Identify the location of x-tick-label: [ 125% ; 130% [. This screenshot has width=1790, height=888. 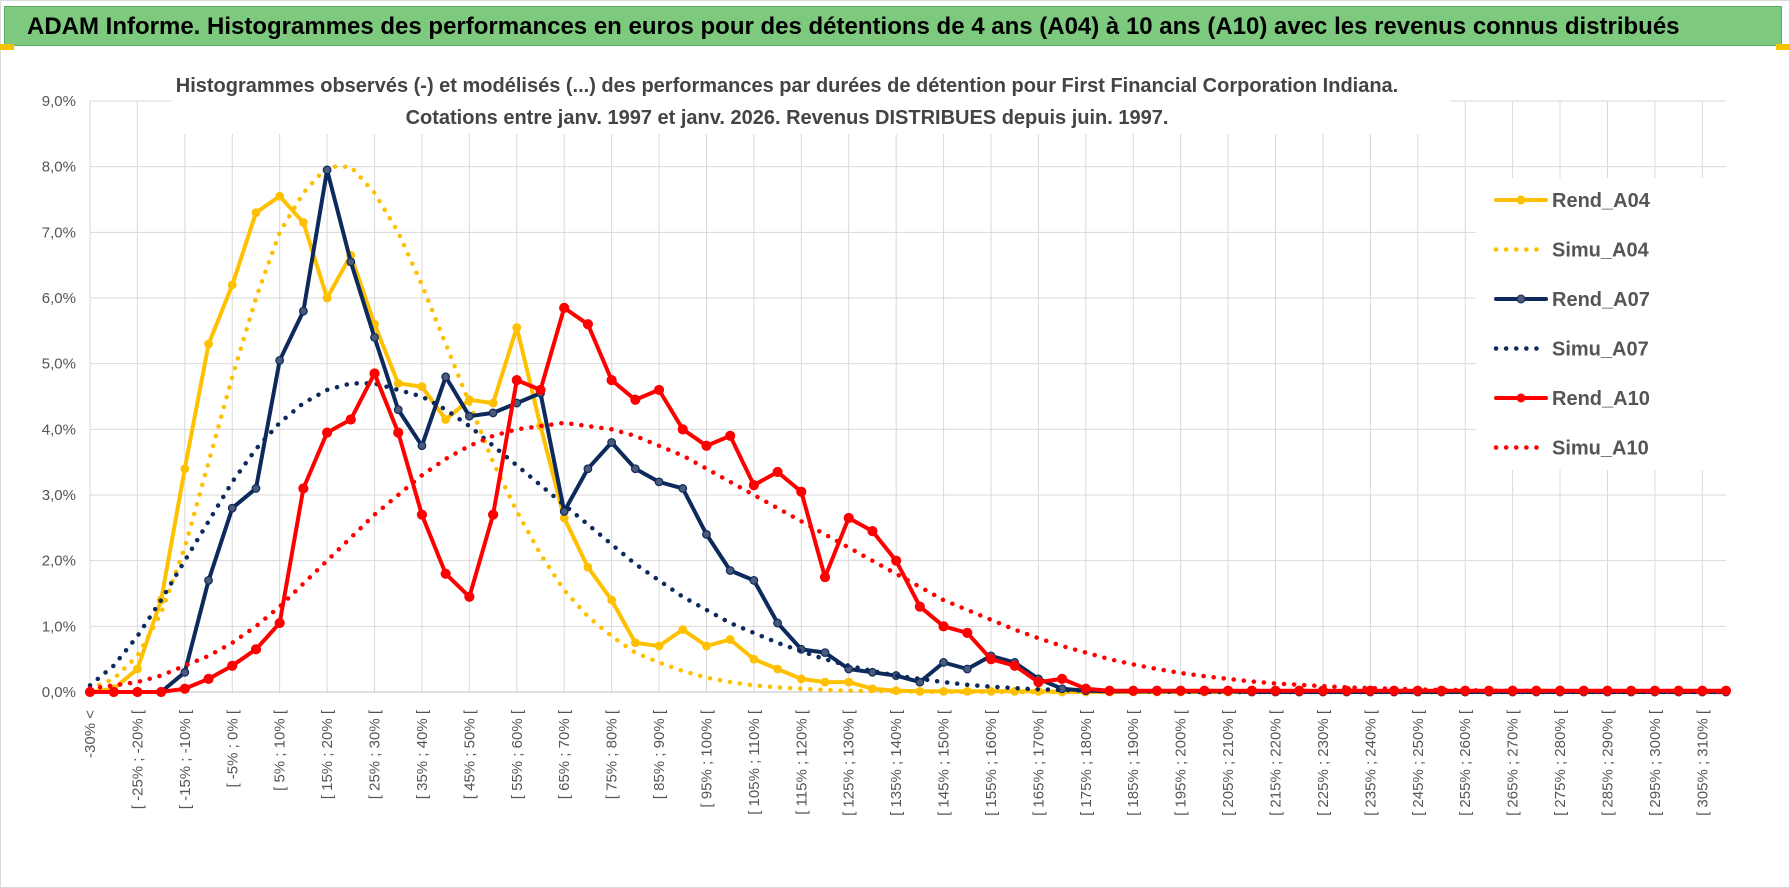
(849, 762).